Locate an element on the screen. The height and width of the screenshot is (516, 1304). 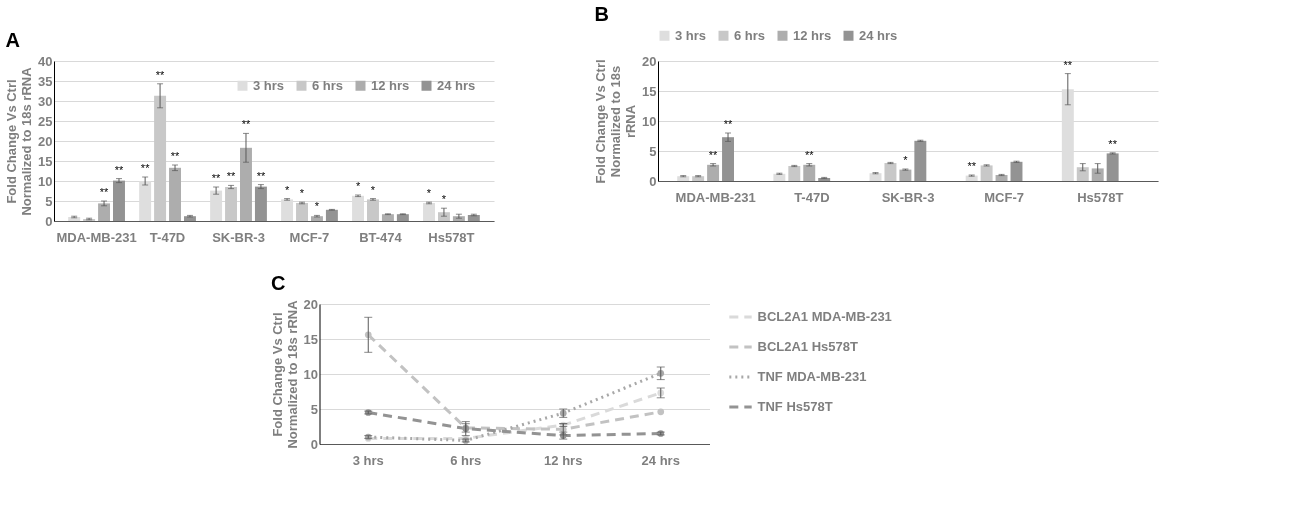
chart-title: B is located at coordinates (601, 14).